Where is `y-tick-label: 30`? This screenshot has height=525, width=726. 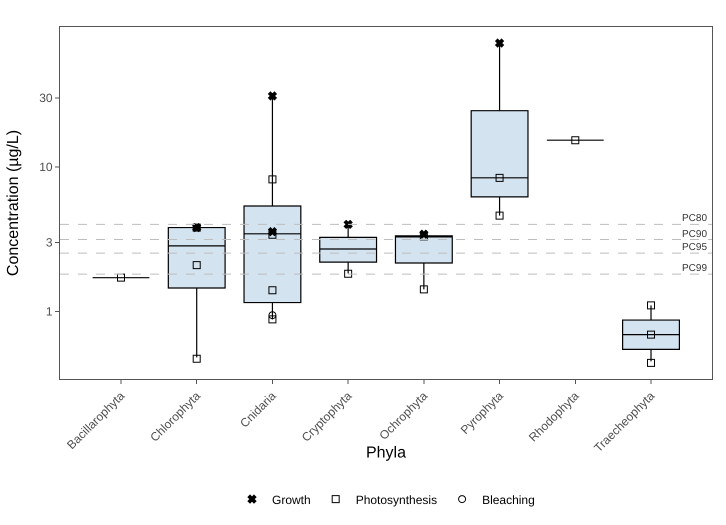 y-tick-label: 30 is located at coordinates (46, 98).